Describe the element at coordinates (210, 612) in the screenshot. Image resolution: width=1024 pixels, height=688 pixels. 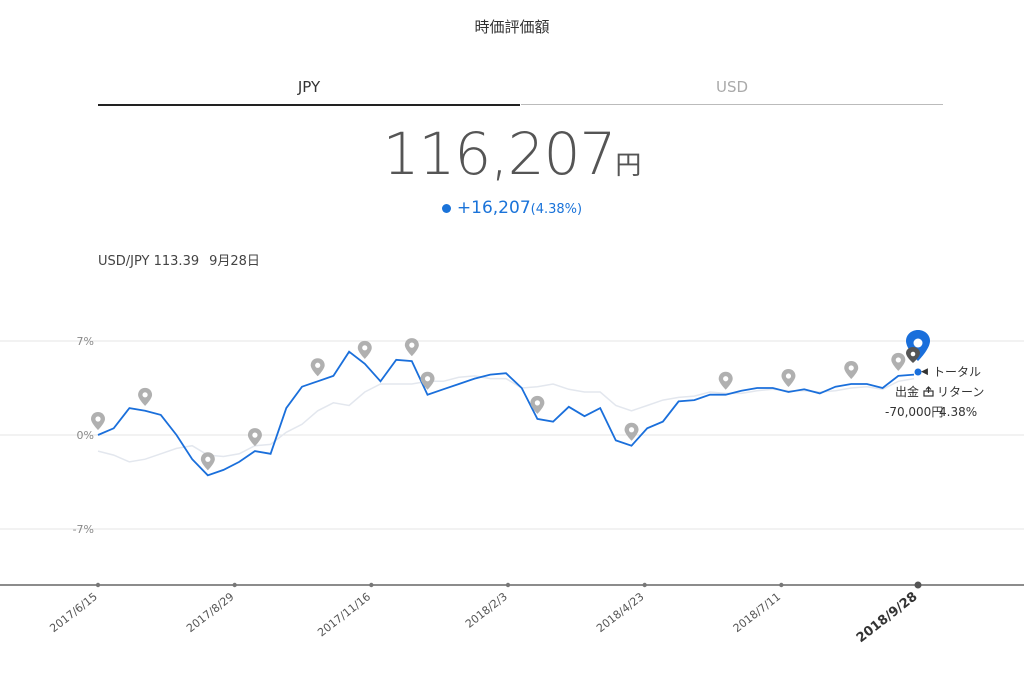
I see `x-tick-label: 2017/8/29` at that location.